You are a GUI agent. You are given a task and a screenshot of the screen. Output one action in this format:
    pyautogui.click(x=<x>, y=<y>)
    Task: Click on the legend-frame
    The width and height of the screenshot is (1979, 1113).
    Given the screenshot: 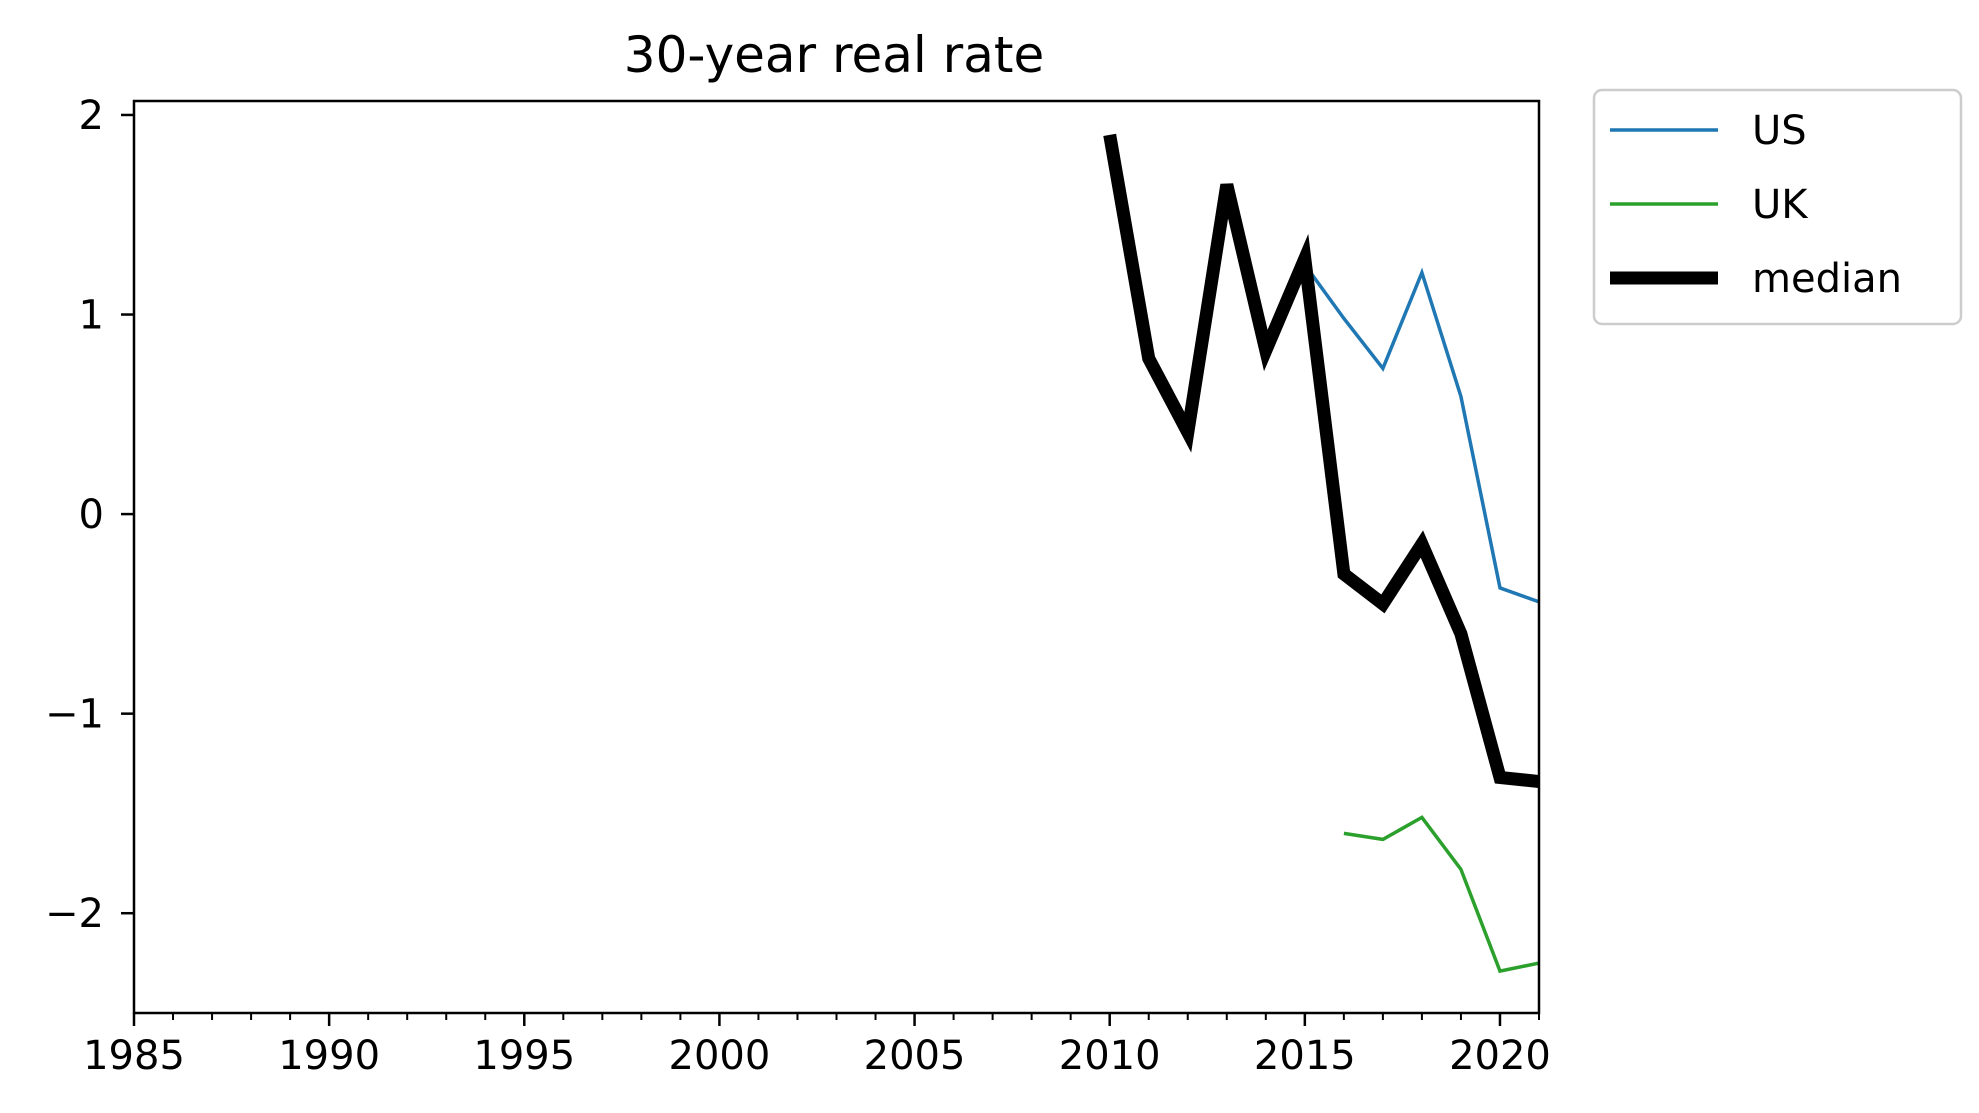 What is the action you would take?
    pyautogui.click(x=1777, y=207)
    